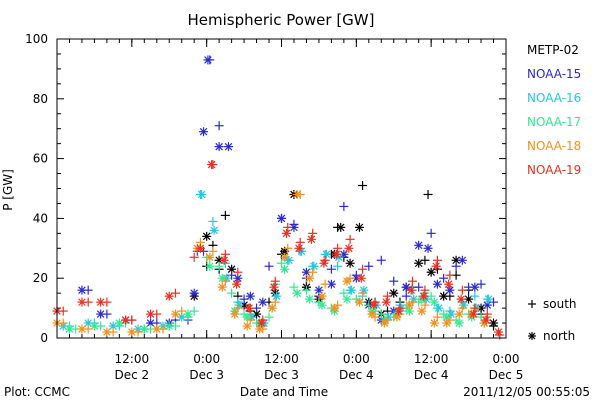 The height and width of the screenshot is (400, 600). Describe the element at coordinates (40, 218) in the screenshot. I see `y-tick-label: 40` at that location.